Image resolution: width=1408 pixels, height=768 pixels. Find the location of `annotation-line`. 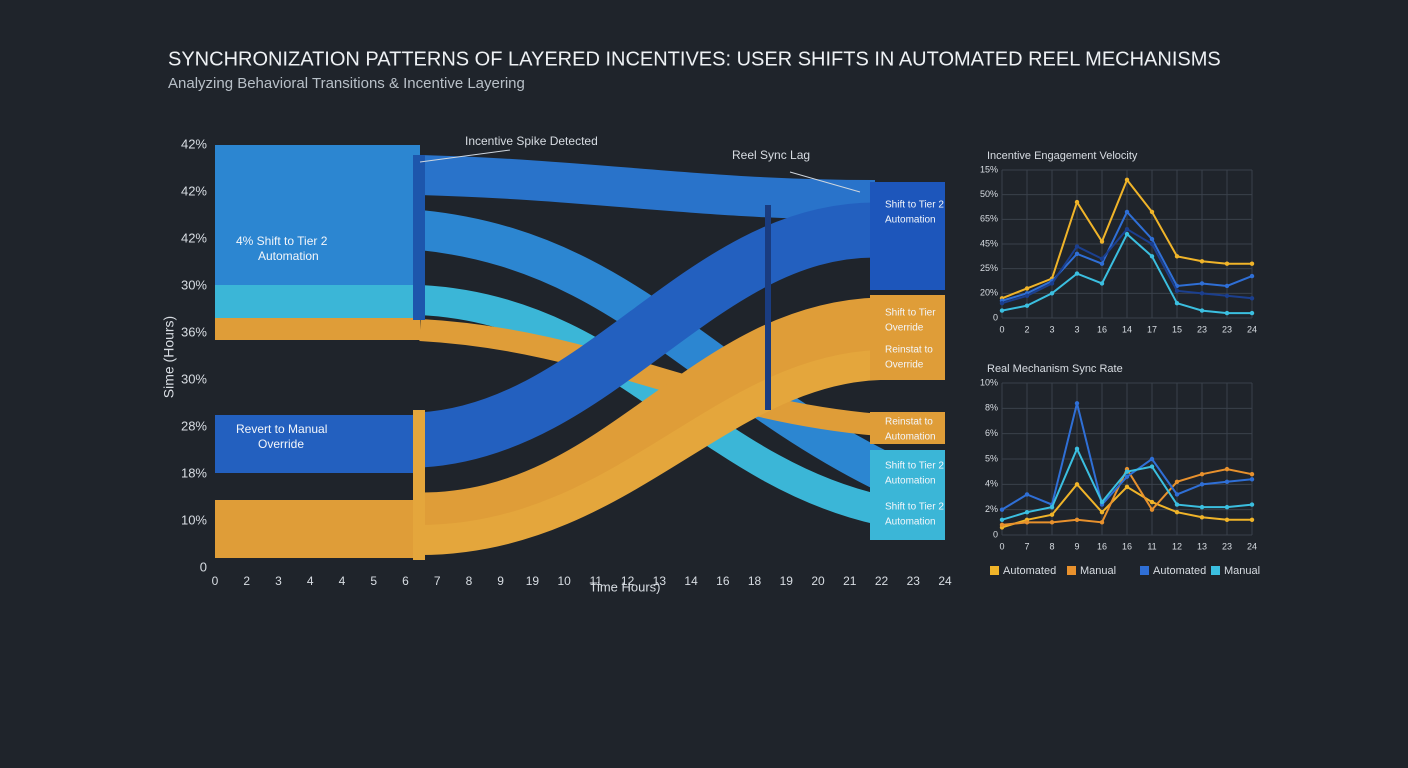

annotation-line is located at coordinates (465, 156).